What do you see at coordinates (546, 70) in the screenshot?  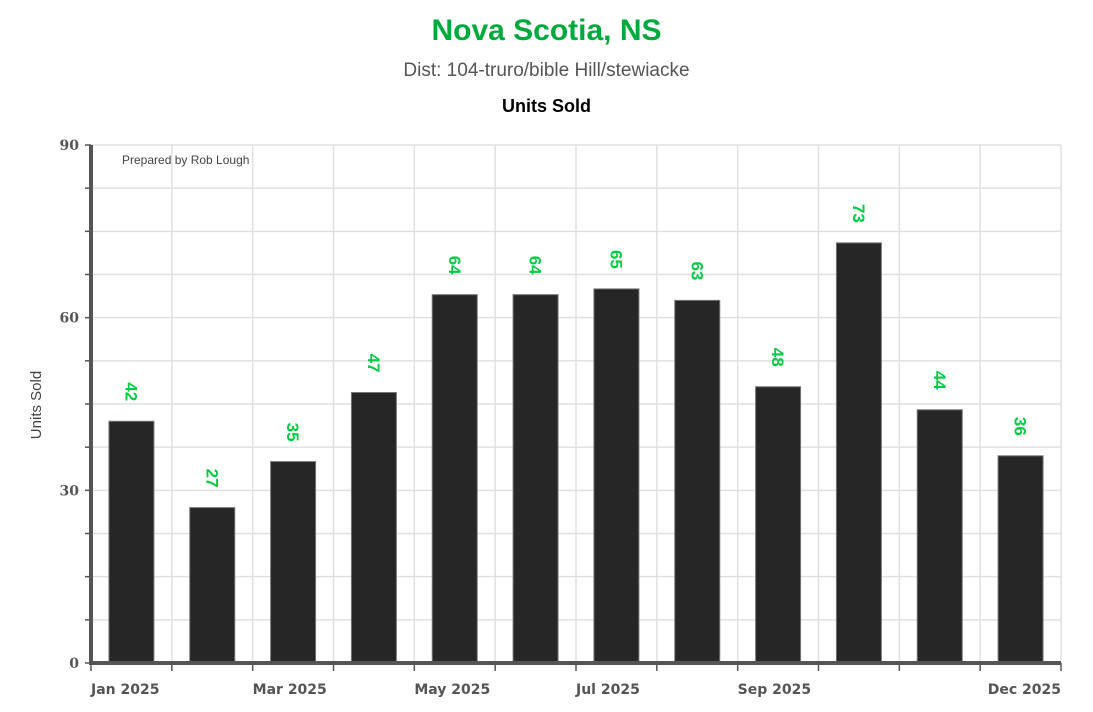 I see `chart-subtitle: Dist: 104-truro/bible Hill/stewiacke` at bounding box center [546, 70].